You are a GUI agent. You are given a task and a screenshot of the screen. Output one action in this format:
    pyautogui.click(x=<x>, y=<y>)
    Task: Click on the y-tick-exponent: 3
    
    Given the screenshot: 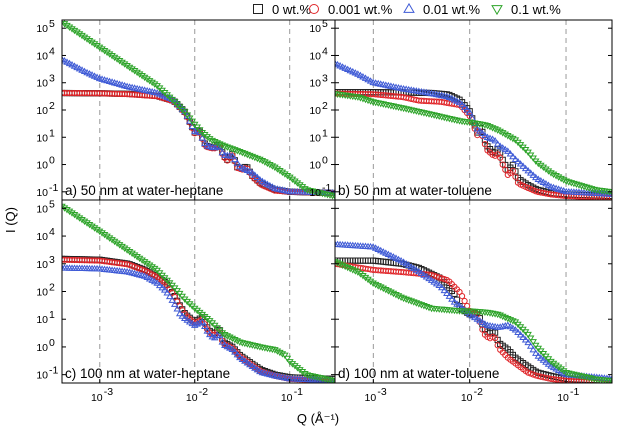 What is the action you would take?
    pyautogui.click(x=52, y=260)
    